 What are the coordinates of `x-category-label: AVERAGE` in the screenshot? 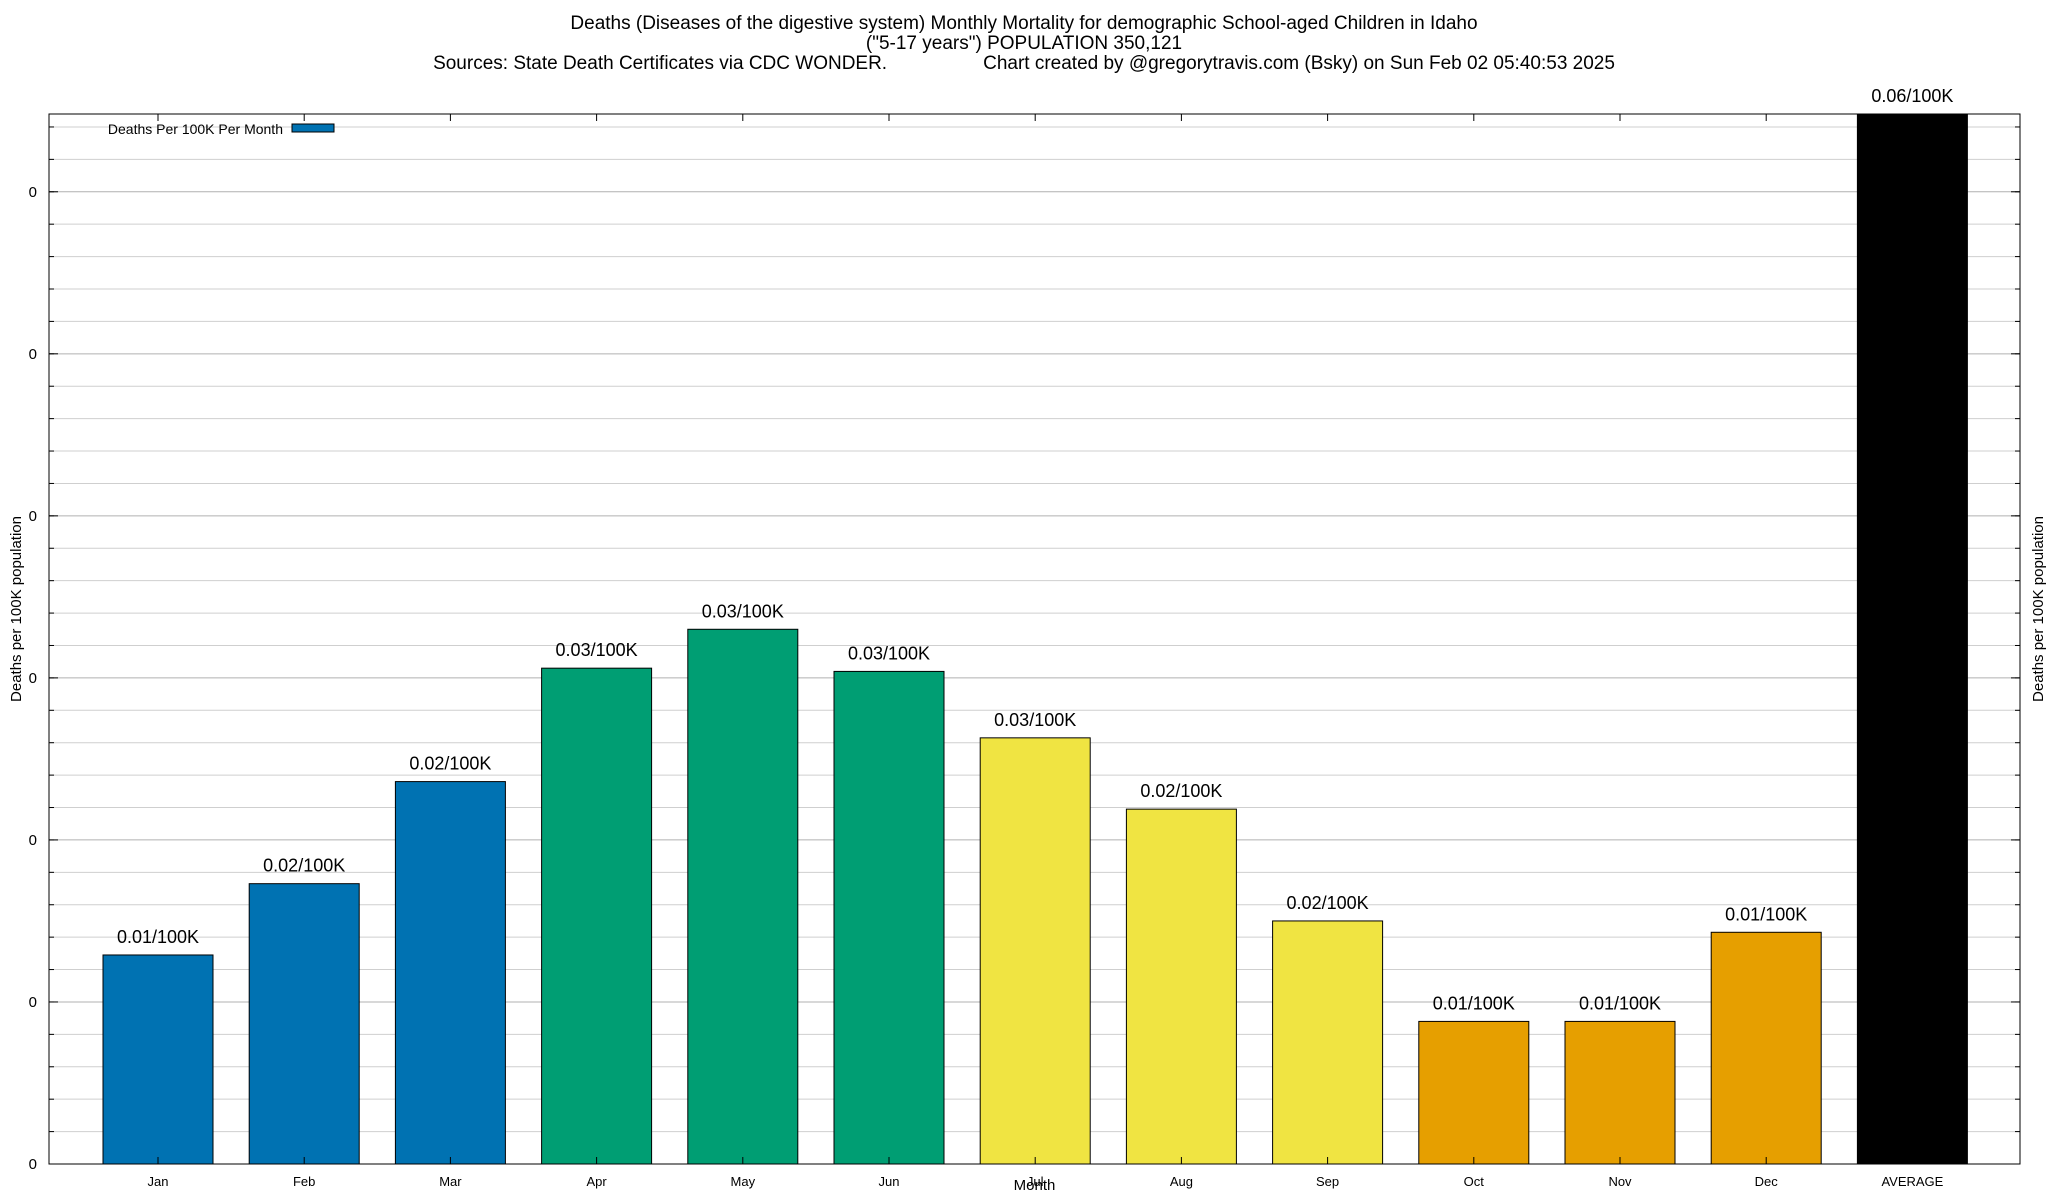 It's located at (1912, 1181).